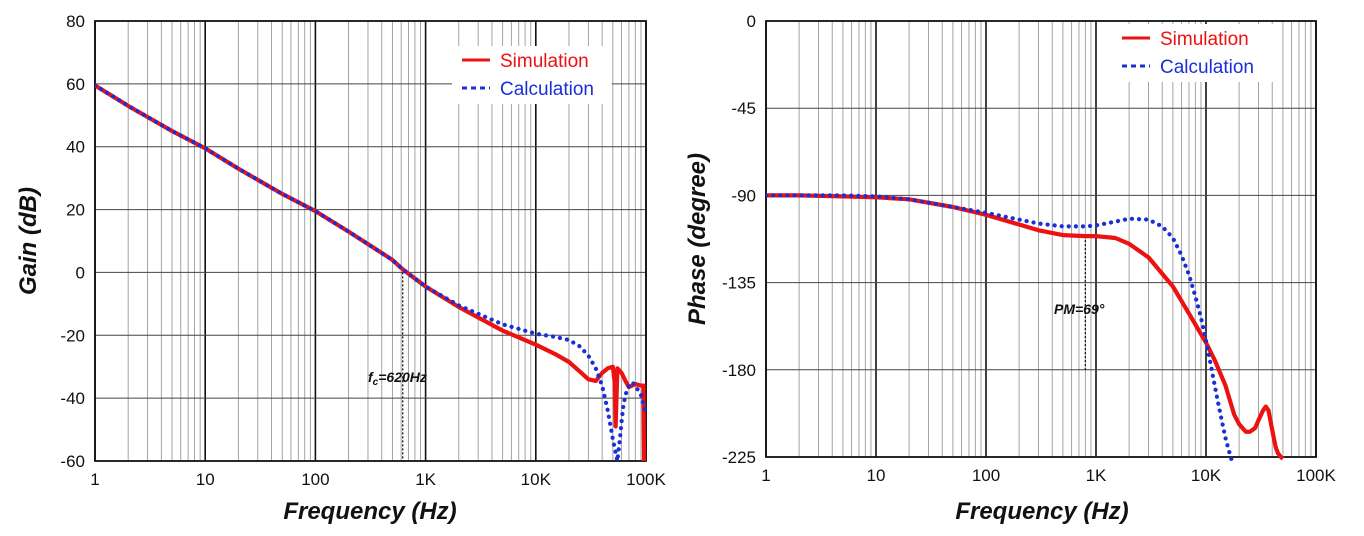 Image resolution: width=1364 pixels, height=536 pixels. Describe the element at coordinates (75, 21) in the screenshot. I see `y-tick-label: 80` at that location.